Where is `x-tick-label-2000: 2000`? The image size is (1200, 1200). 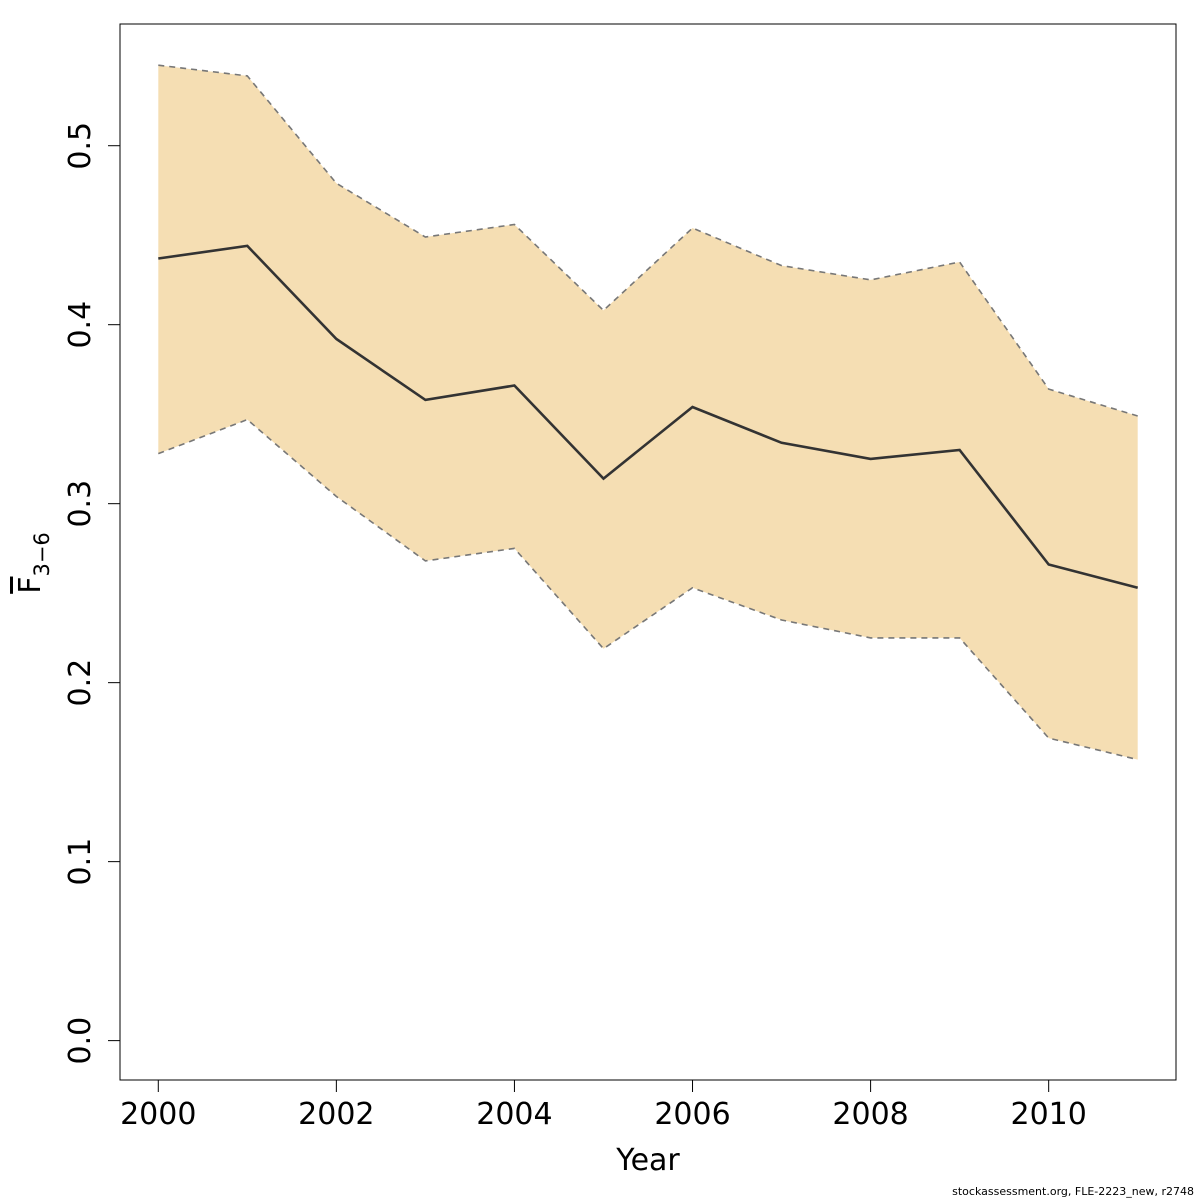
x-tick-label-2000: 2000 is located at coordinates (158, 1114).